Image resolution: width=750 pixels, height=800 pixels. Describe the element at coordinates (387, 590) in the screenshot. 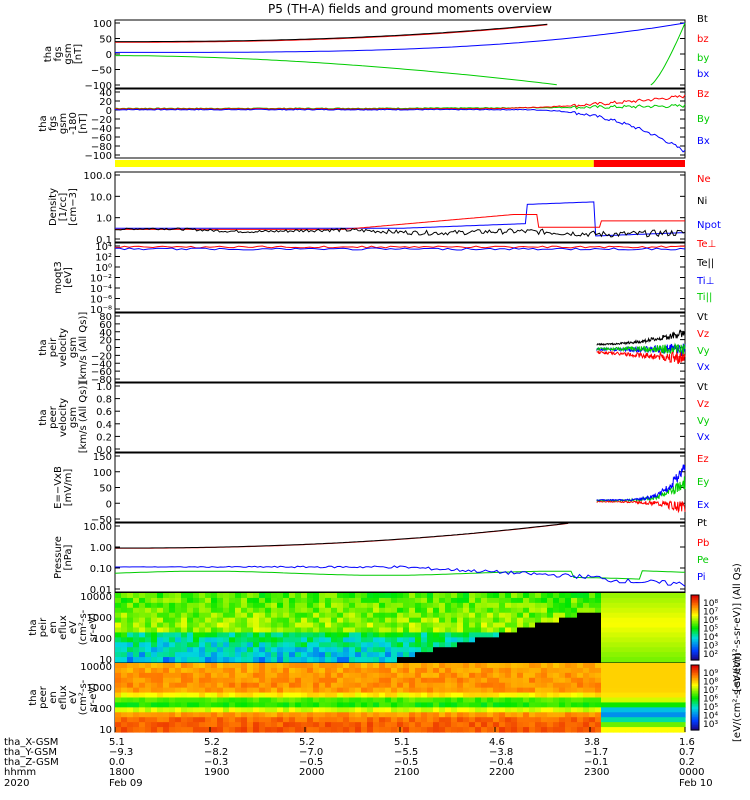

I see `y-tick: 0.01` at that location.